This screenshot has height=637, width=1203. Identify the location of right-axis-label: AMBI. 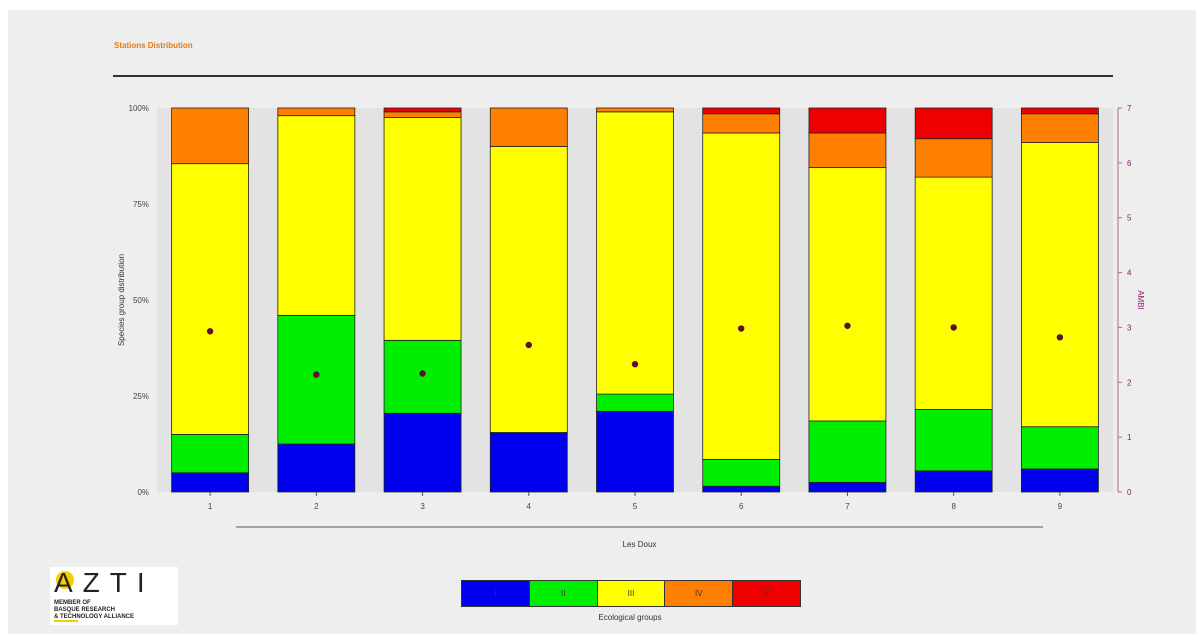
(1140, 300).